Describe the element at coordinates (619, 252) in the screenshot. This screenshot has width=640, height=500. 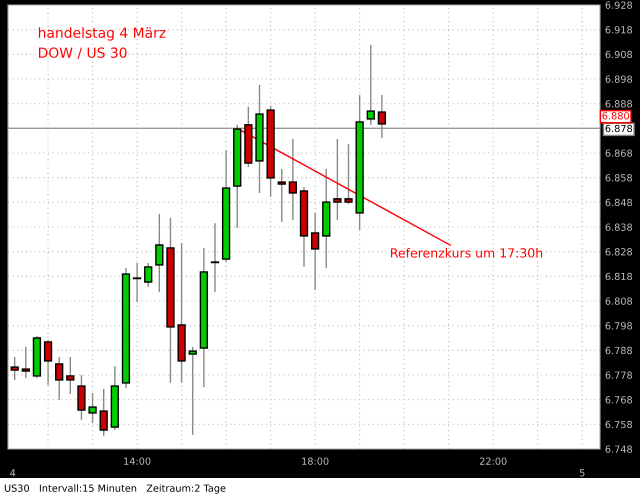
I see `y-tick-label: 6.828` at that location.